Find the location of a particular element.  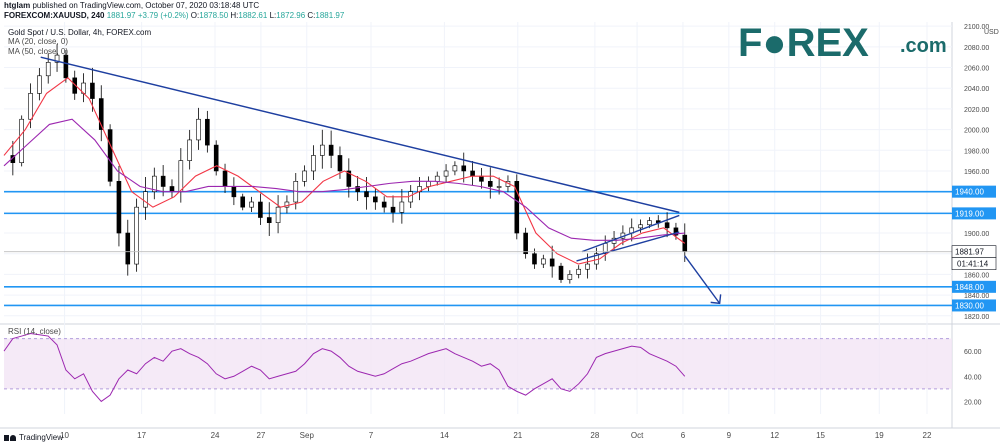

ma20-legend: MA (20, close, 0) is located at coordinates (38, 41).